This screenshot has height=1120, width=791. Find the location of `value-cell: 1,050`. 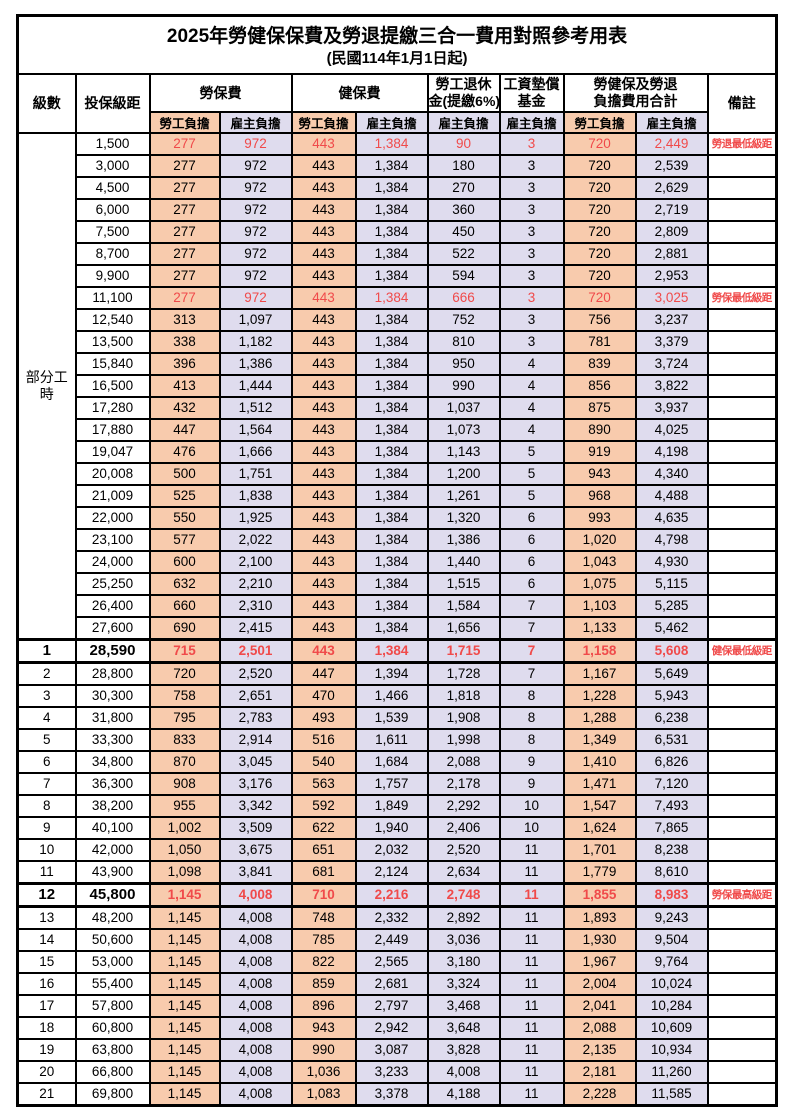

value-cell: 1,050 is located at coordinates (184, 850).